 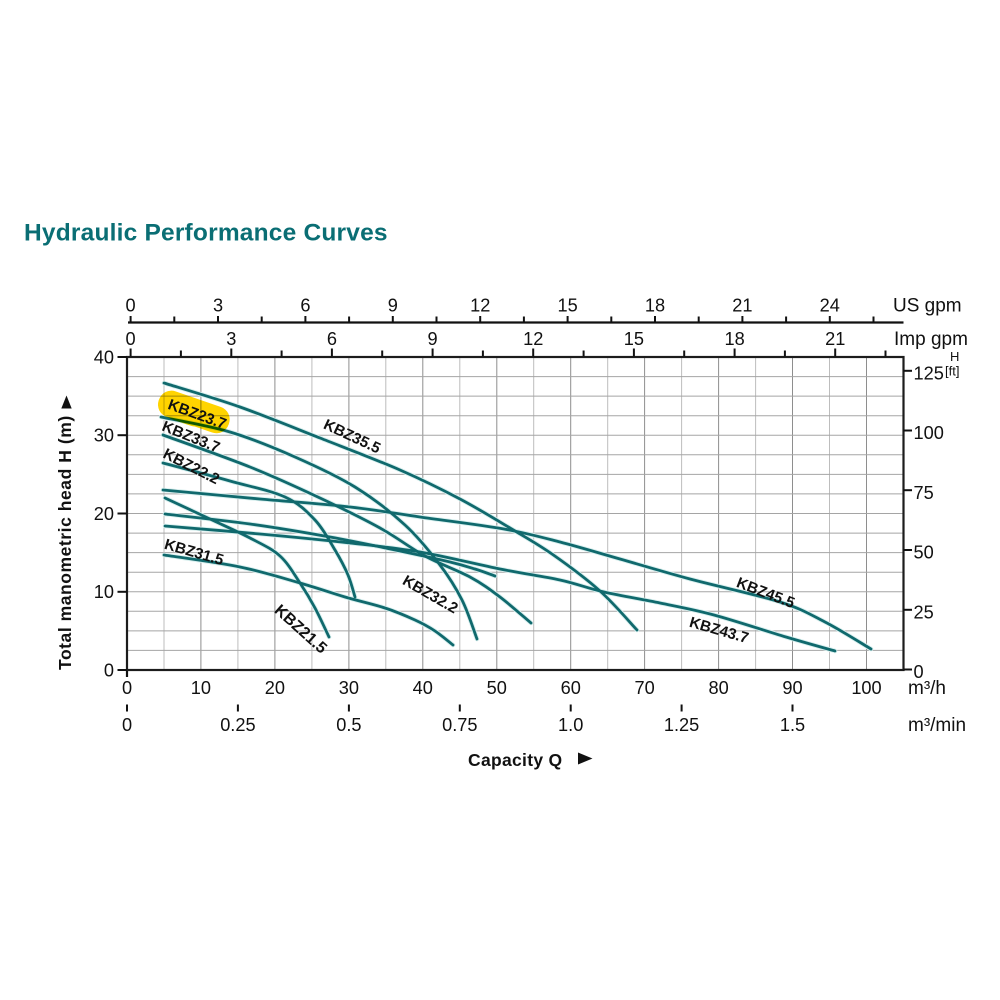 I want to click on svg-text: [ft], so click(x=952, y=371).